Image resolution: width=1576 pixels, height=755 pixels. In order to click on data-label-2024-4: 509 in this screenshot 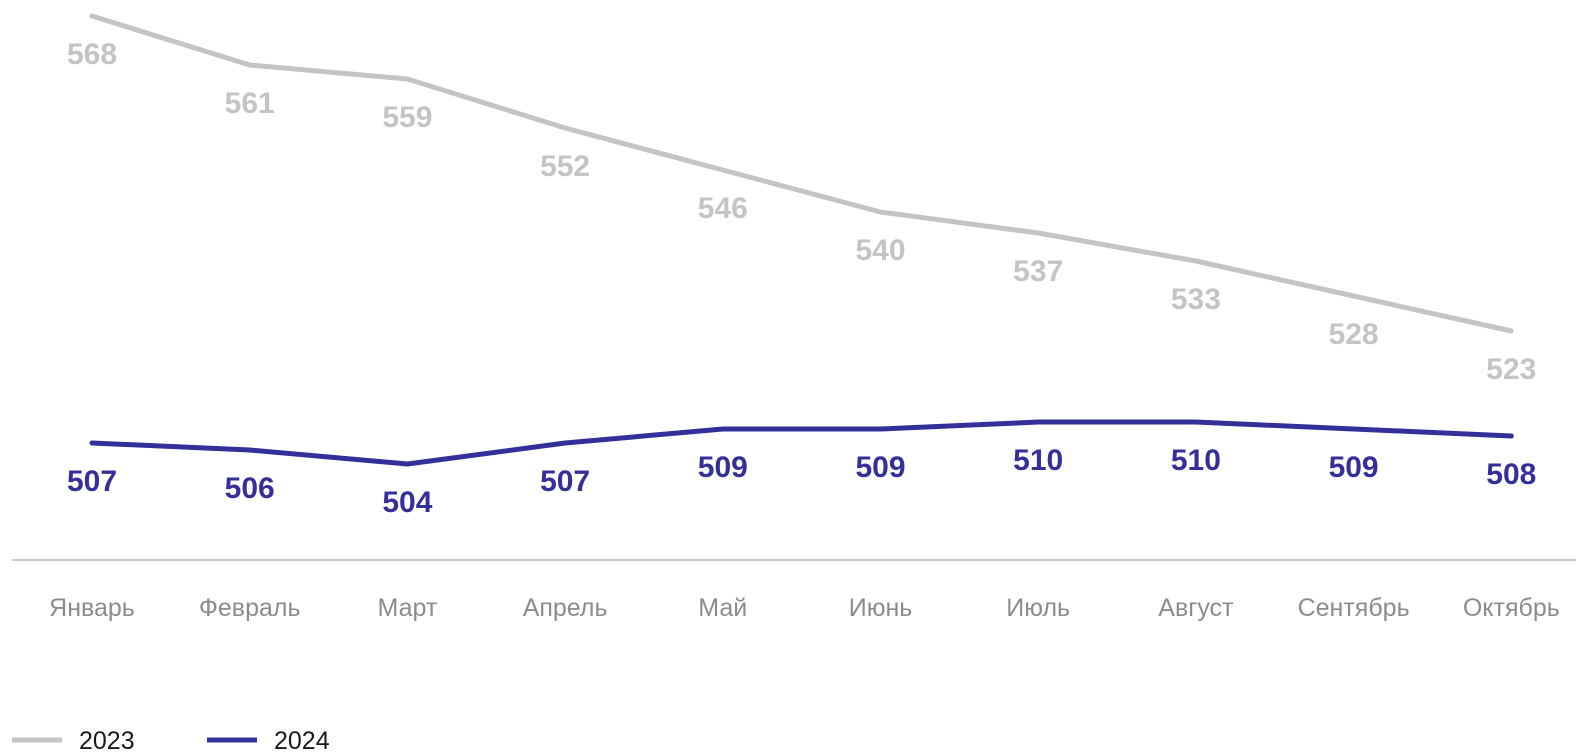, I will do `click(723, 467)`.